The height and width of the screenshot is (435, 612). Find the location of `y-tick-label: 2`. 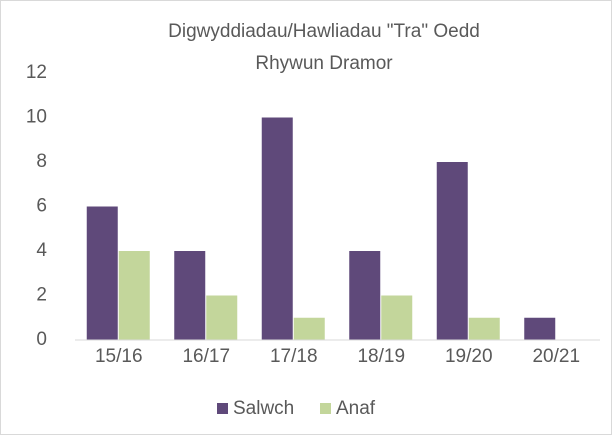

y-tick-label: 2 is located at coordinates (41, 295).